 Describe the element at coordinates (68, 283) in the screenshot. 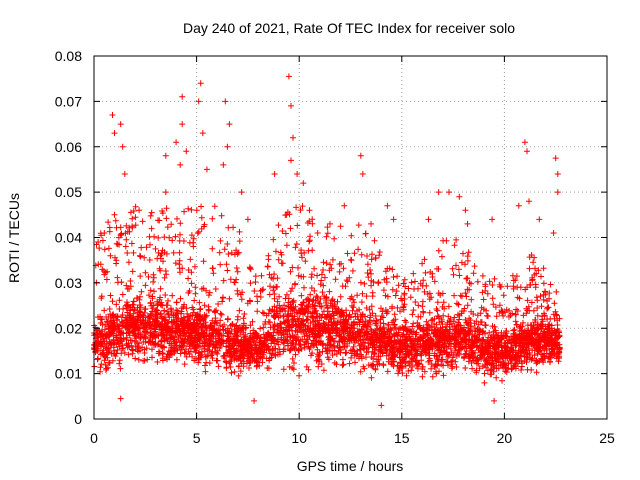

I see `y-tick-label: 0.03` at that location.